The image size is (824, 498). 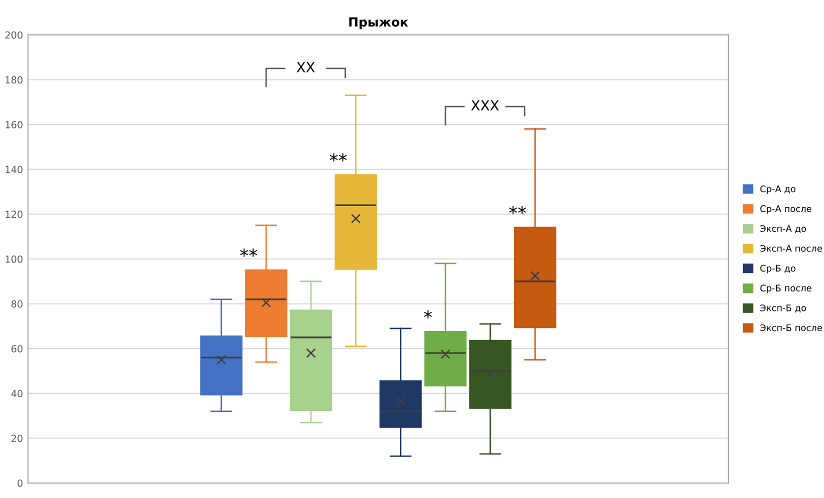 What do you see at coordinates (17, 438) in the screenshot?
I see `y-tick-label: 20` at bounding box center [17, 438].